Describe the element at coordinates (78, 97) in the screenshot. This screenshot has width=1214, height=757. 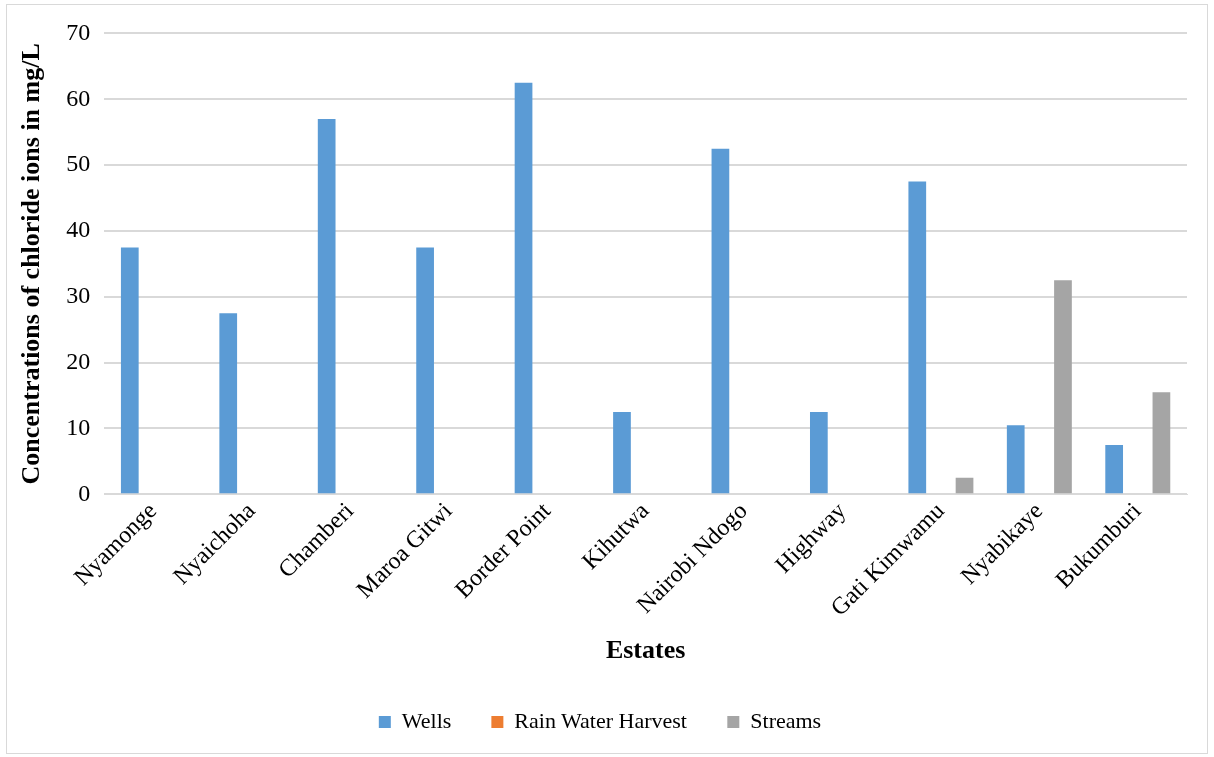
I see `y-tick-label: 60` at that location.